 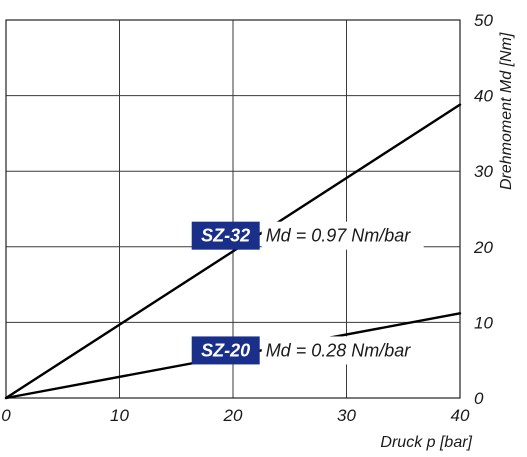 What do you see at coordinates (483, 209) in the screenshot?
I see `y-tick-labels: 0 10 20 30 40 50` at bounding box center [483, 209].